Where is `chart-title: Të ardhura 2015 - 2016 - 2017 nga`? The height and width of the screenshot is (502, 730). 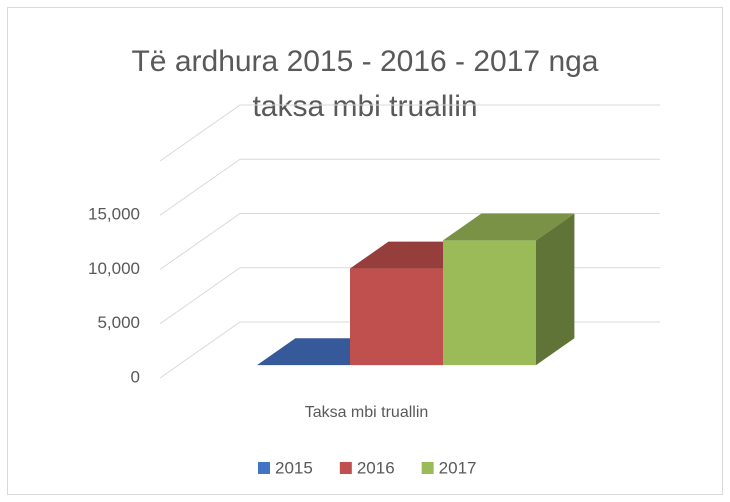
chart-title: Të ardhura 2015 - 2016 - 2017 nga is located at coordinates (364, 61).